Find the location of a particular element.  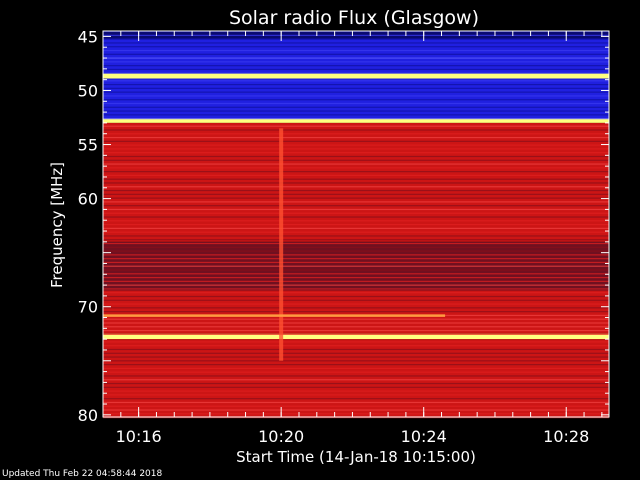

y-tick-label: 60 is located at coordinates (88, 199).